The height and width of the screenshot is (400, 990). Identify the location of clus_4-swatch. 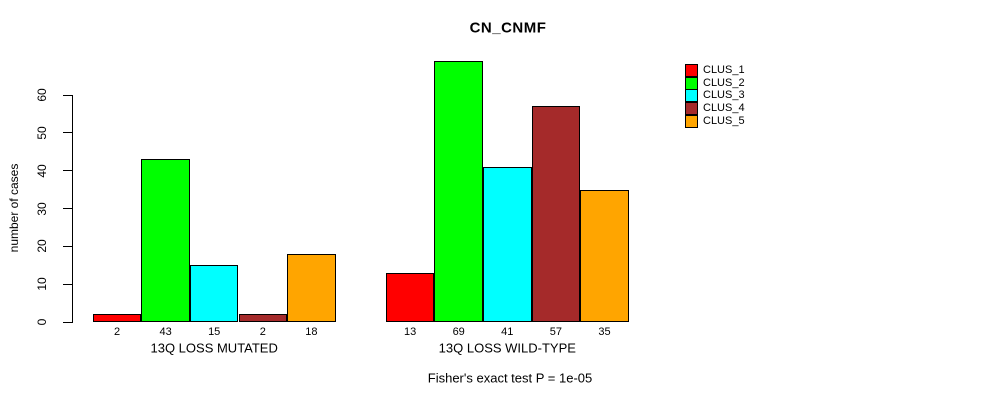
(691, 109).